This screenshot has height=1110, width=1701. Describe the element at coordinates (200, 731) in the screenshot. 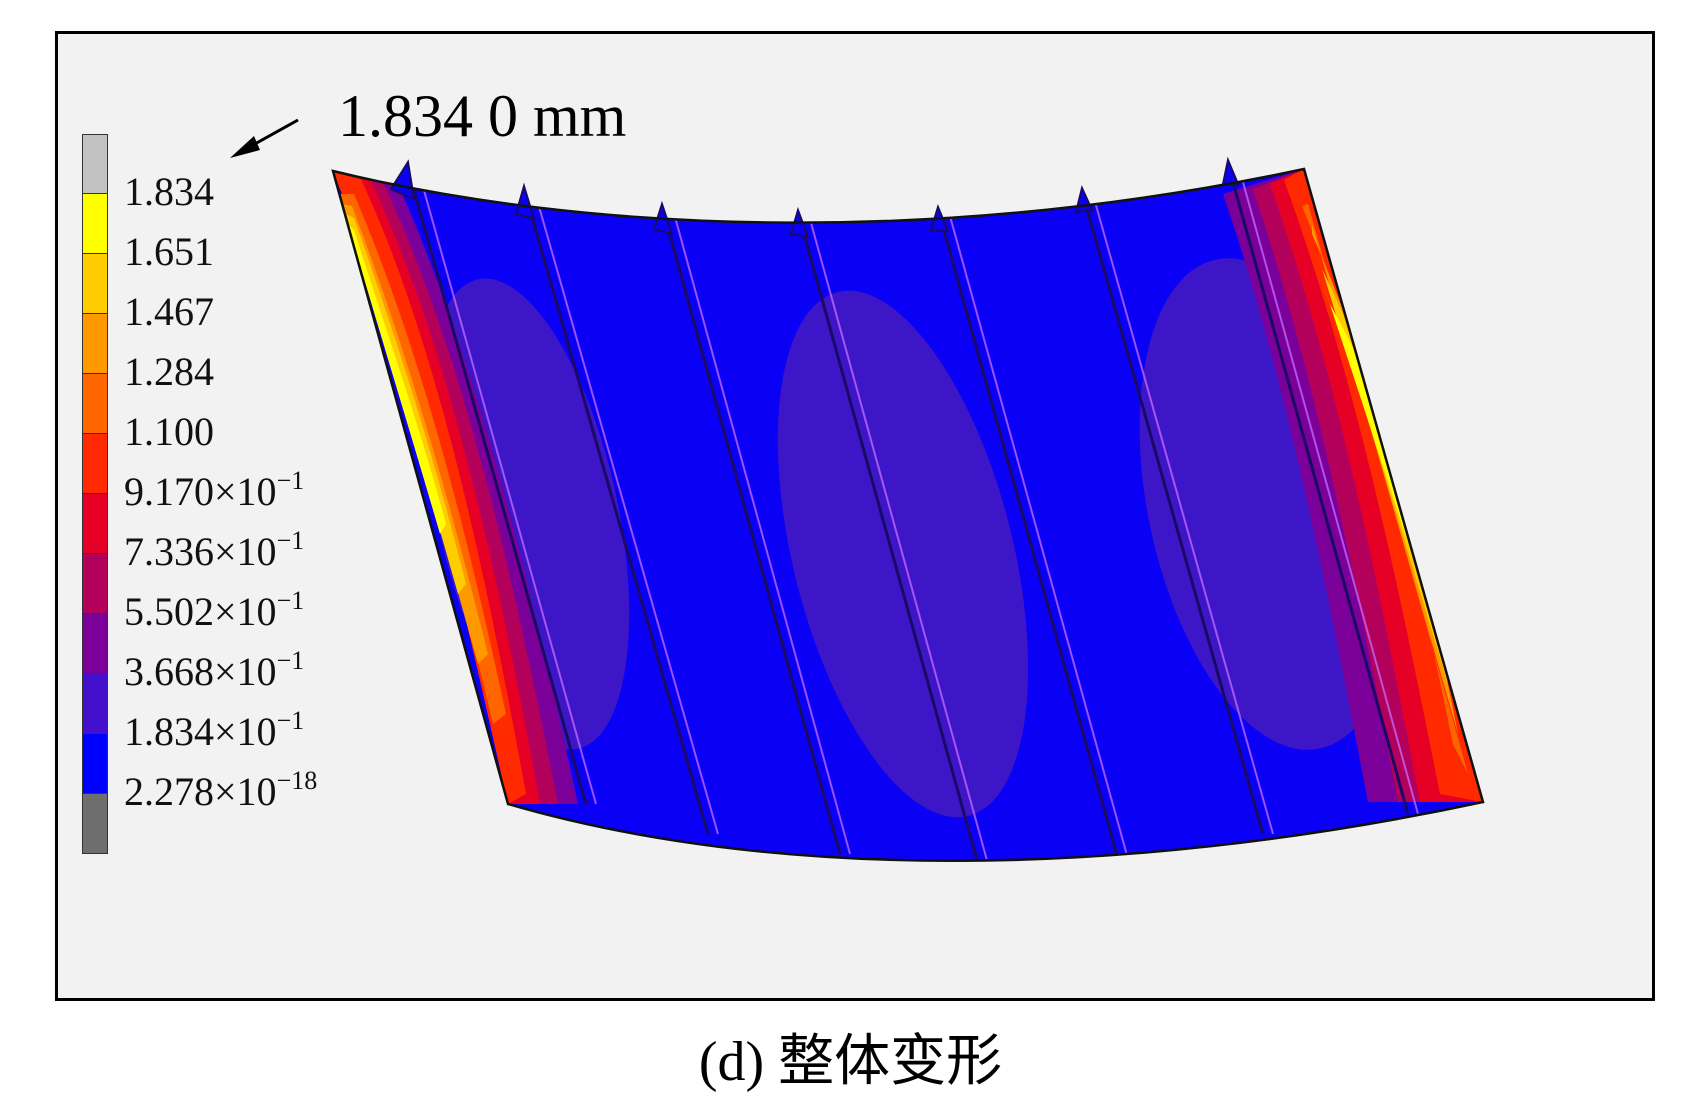

I see `legend-label-mantissa: 1.834×10` at that location.